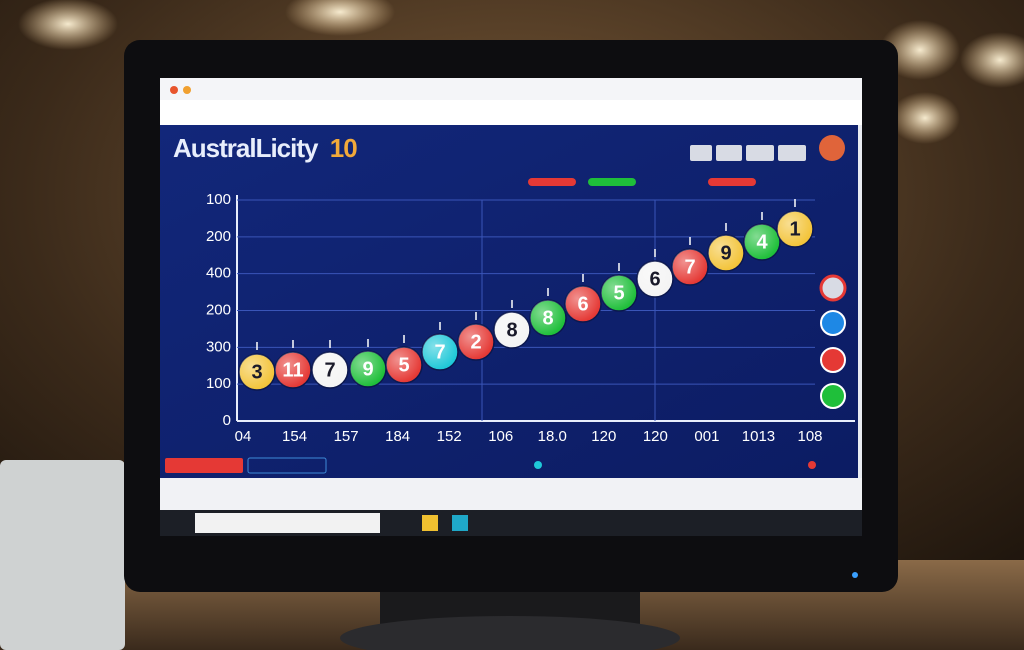 This screenshot has width=1024, height=650. What do you see at coordinates (511, 494) in the screenshot?
I see `footer-bar` at bounding box center [511, 494].